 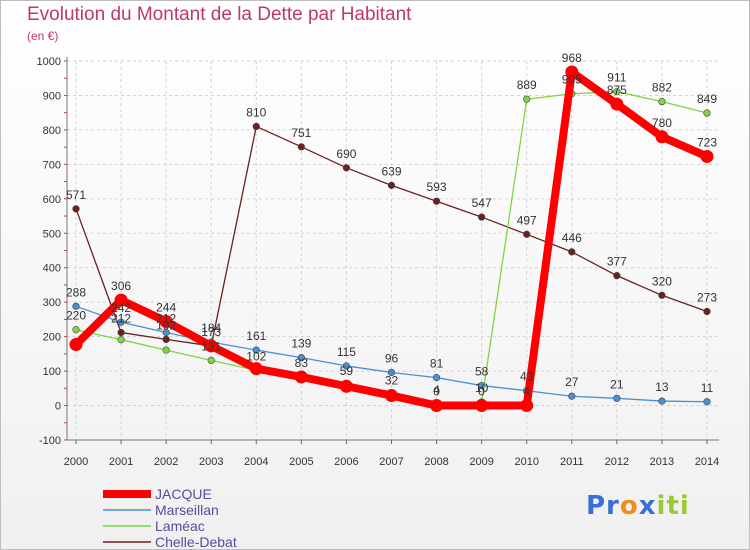 I want to click on data-label: 96, so click(x=392, y=358).